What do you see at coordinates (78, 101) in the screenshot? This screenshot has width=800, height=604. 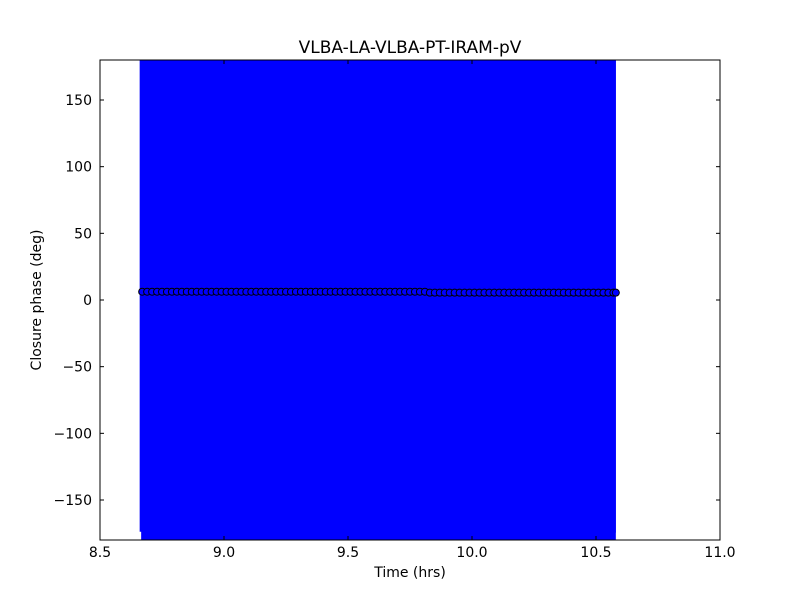 I see `y-tick-label: 150` at bounding box center [78, 101].